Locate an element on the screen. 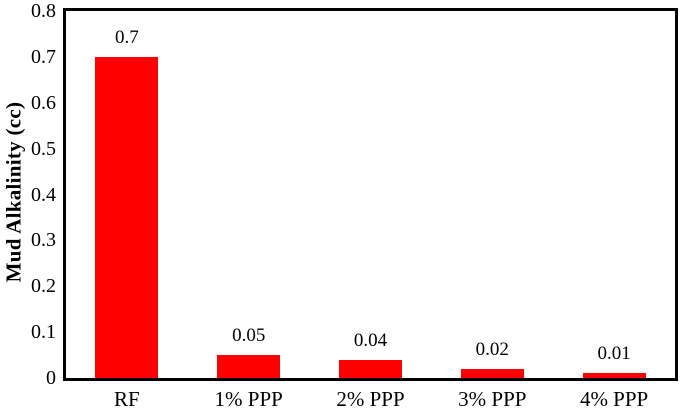 The height and width of the screenshot is (417, 685). x-category-label: 4% PPP is located at coordinates (614, 399).